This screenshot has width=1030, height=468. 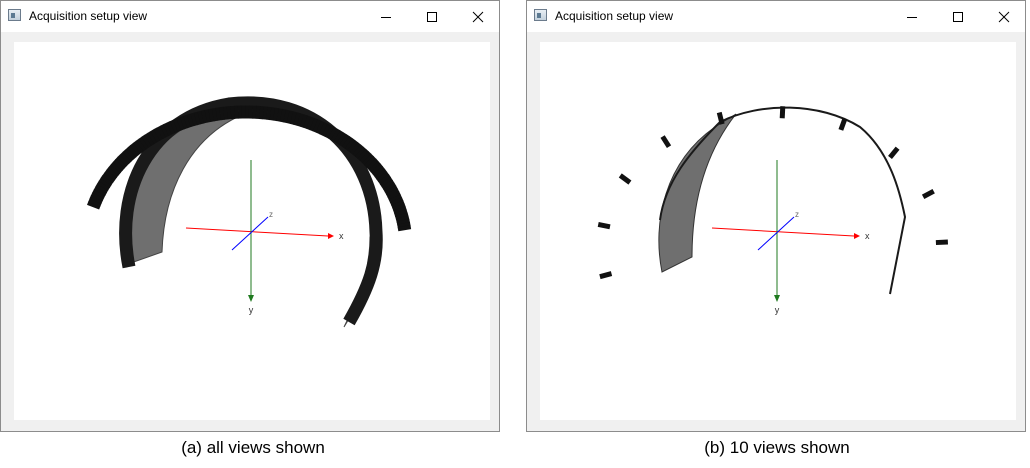 I want to click on z-label: z, so click(x=271, y=214).